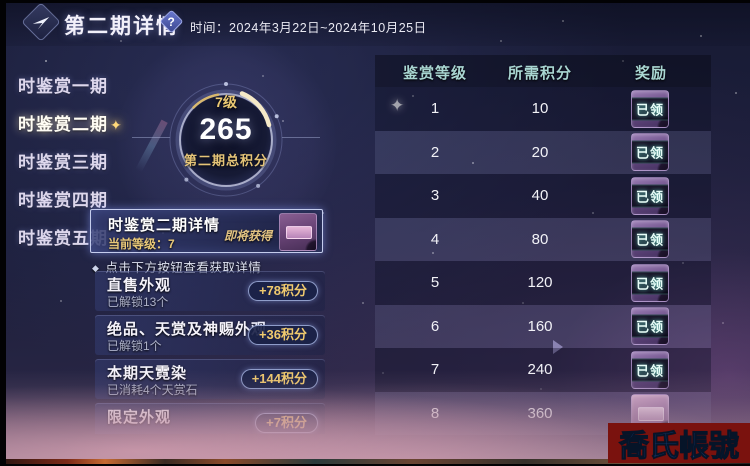  What do you see at coordinates (226, 102) in the screenshot?
I see `level-badge: 7级` at bounding box center [226, 102].